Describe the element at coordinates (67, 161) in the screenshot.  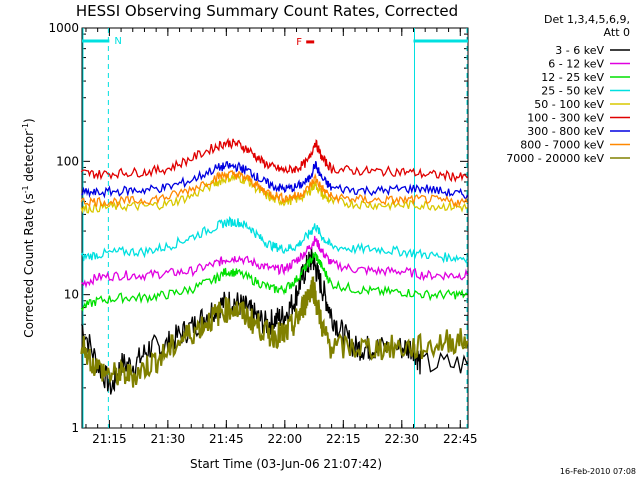
I see `y-tick-label: 100` at that location.